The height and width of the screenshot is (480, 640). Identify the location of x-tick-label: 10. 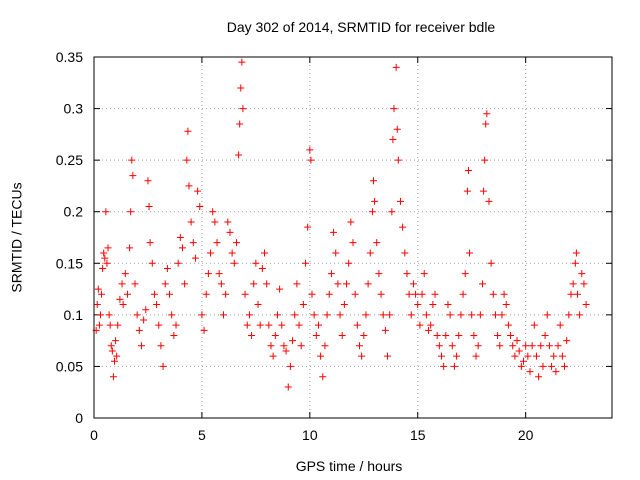
(310, 435).